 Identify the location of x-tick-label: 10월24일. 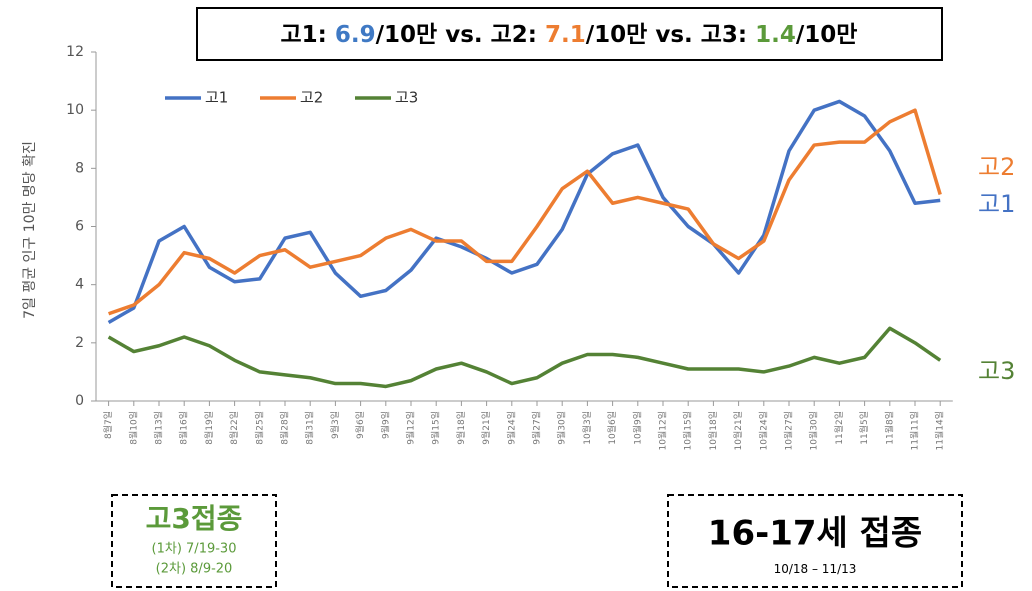
(763, 430).